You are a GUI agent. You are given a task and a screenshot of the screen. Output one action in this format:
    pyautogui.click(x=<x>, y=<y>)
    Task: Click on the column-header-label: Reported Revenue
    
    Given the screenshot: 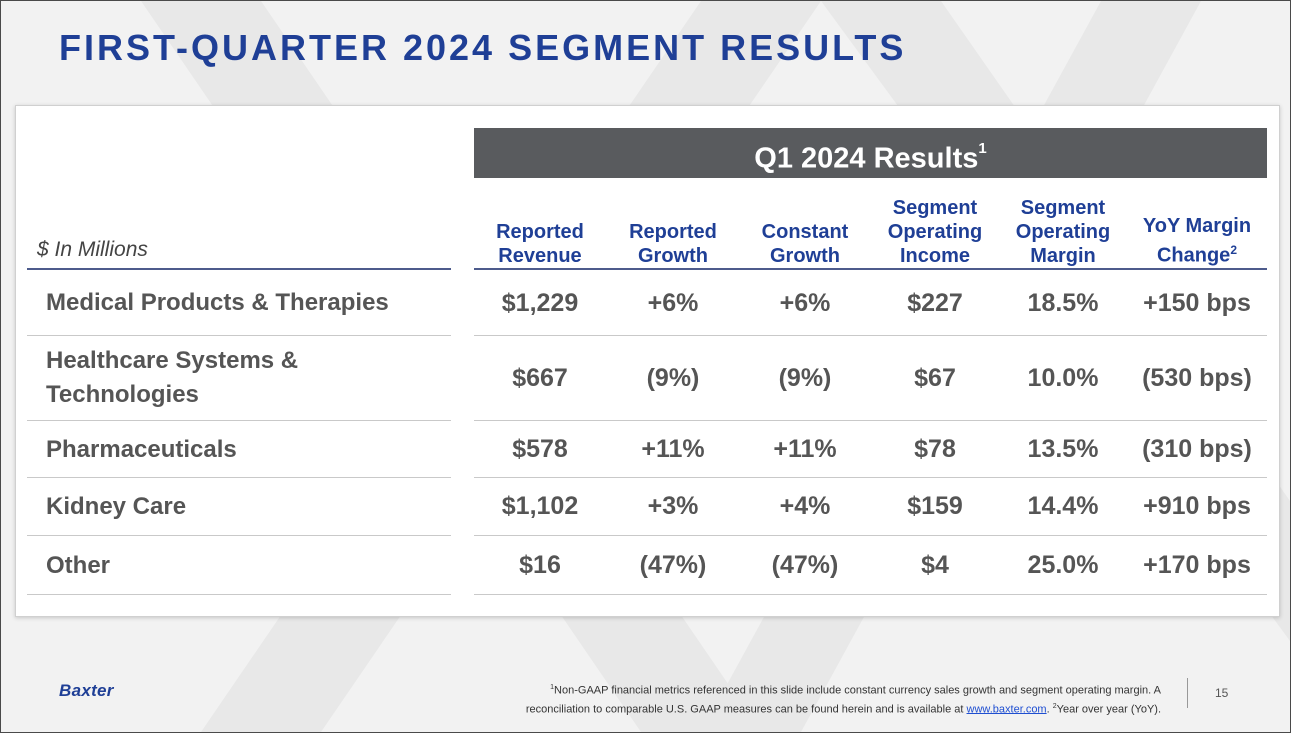 What is the action you would take?
    pyautogui.click(x=540, y=244)
    